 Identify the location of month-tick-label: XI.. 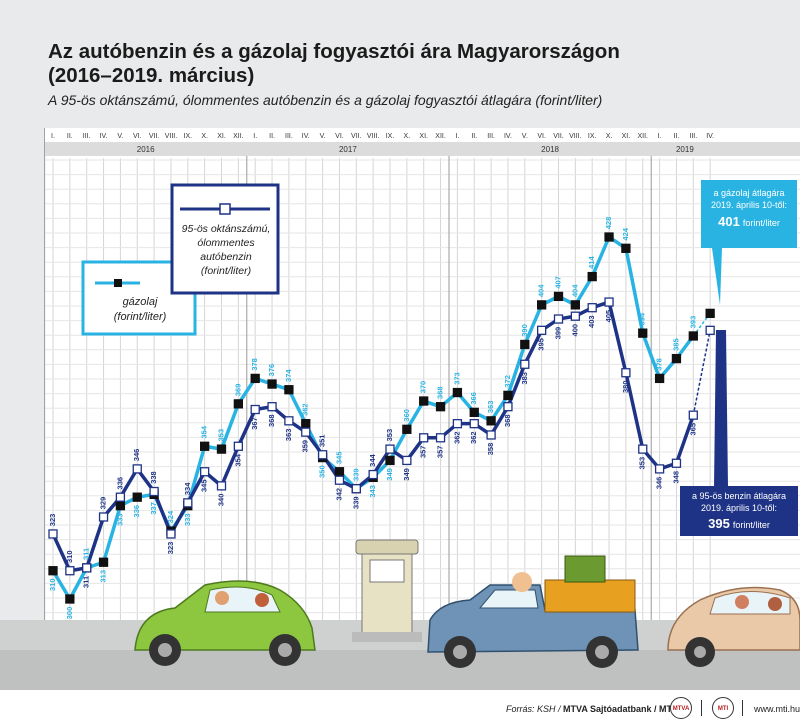
(626, 136).